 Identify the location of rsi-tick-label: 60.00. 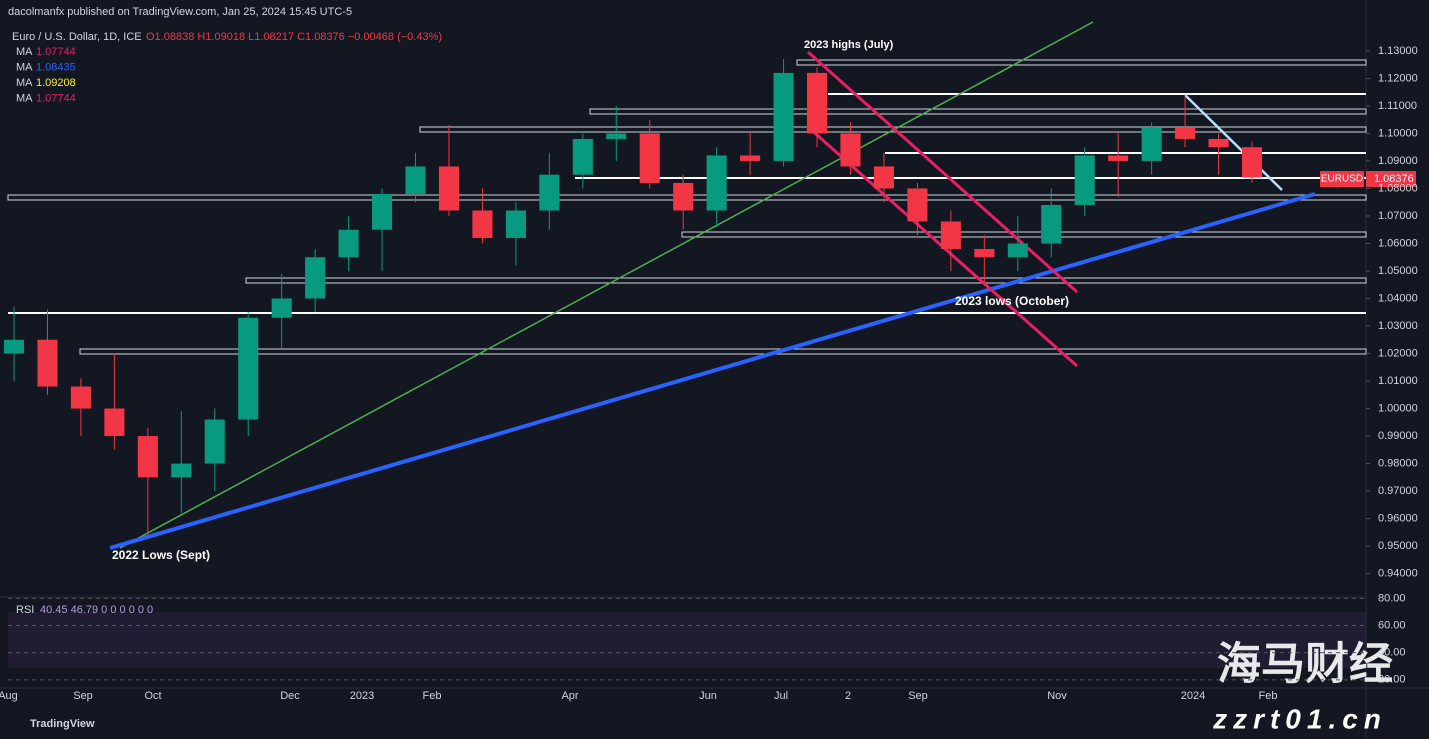
(1392, 625).